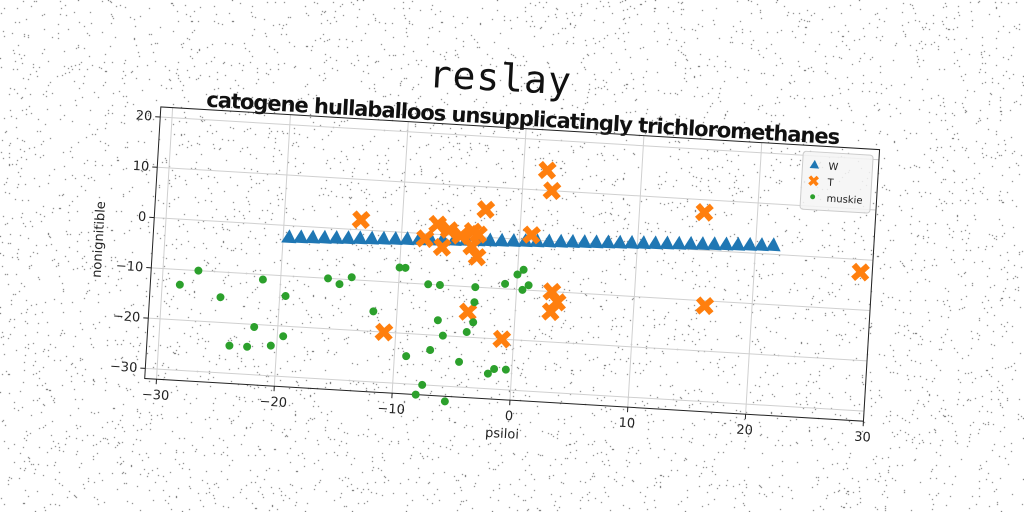 The height and width of the screenshot is (512, 1024). What do you see at coordinates (833, 168) in the screenshot?
I see `legend-label-W: W` at bounding box center [833, 168].